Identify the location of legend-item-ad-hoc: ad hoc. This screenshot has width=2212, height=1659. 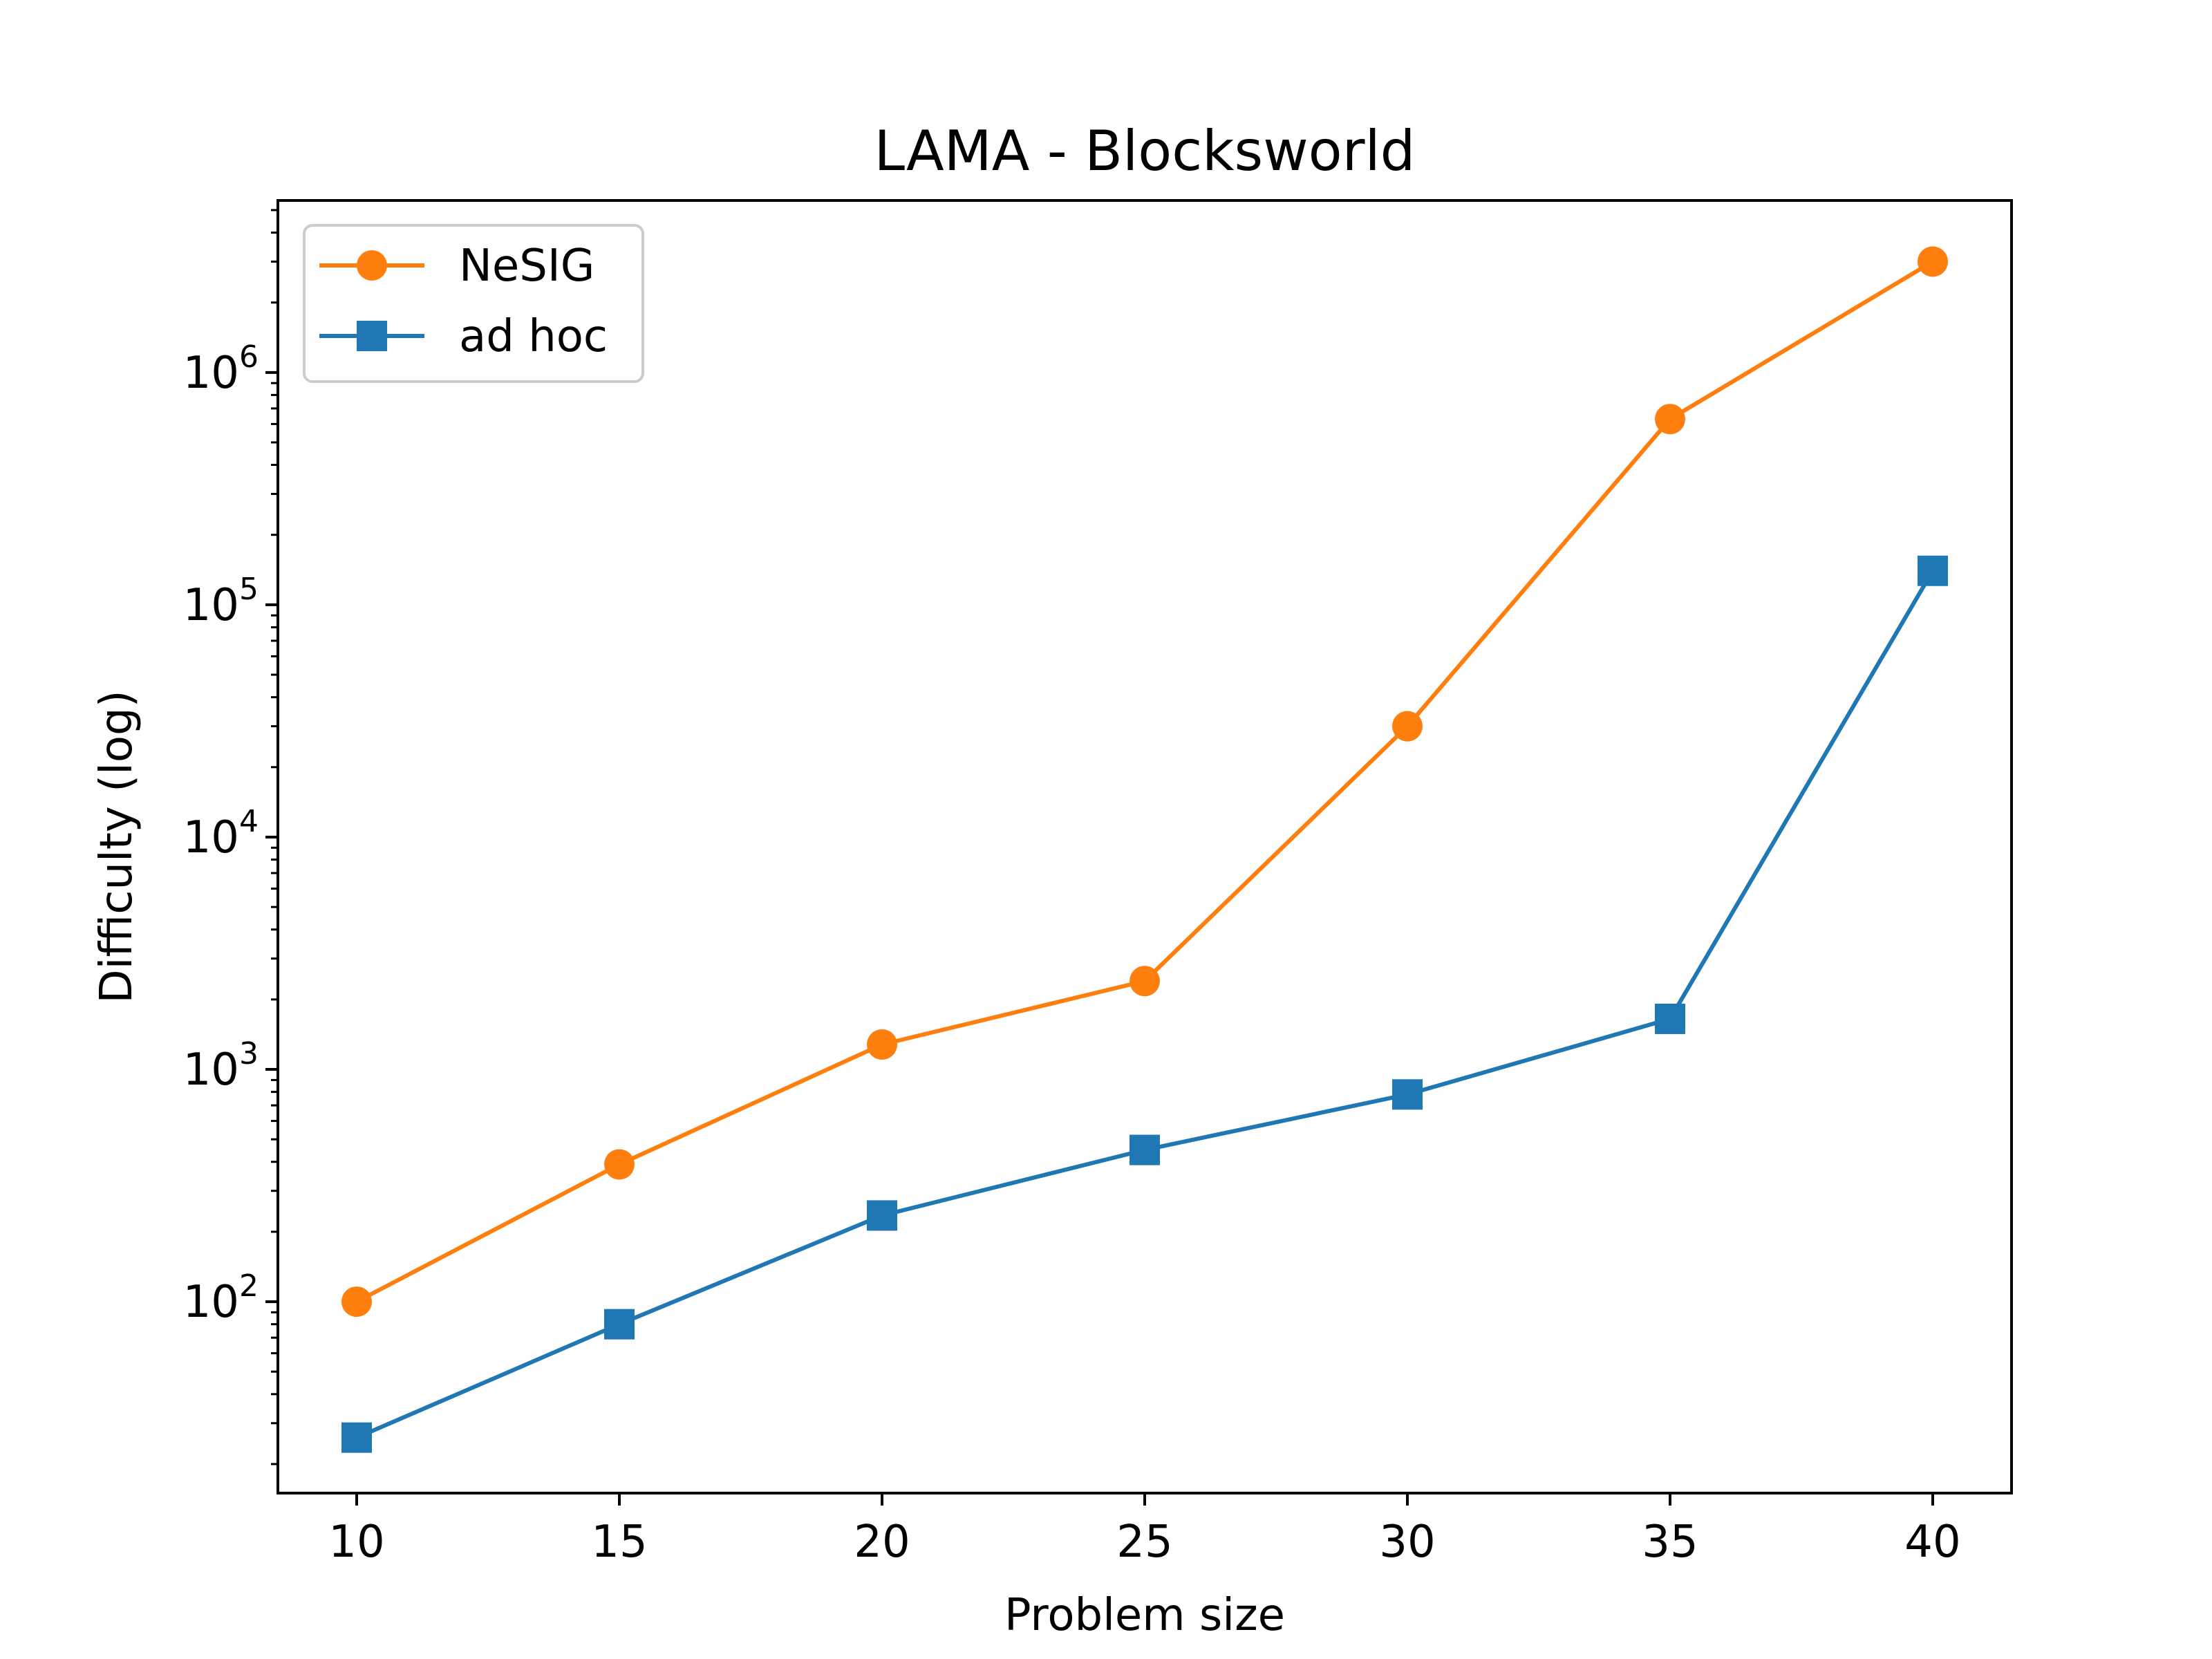
(463, 337).